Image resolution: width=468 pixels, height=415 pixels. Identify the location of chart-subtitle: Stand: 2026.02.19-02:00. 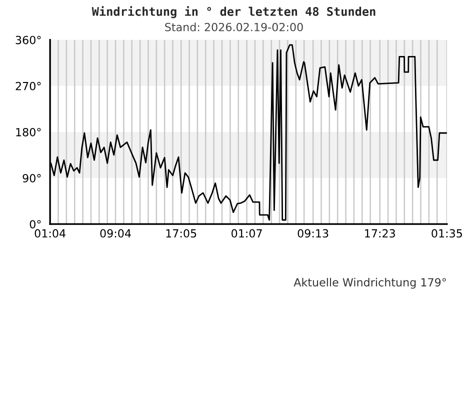
(234, 27).